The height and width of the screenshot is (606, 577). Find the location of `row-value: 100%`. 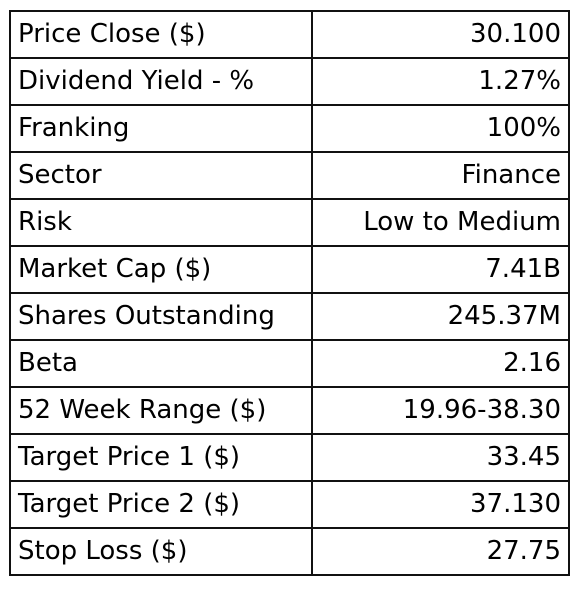

row-value: 100% is located at coordinates (440, 128).